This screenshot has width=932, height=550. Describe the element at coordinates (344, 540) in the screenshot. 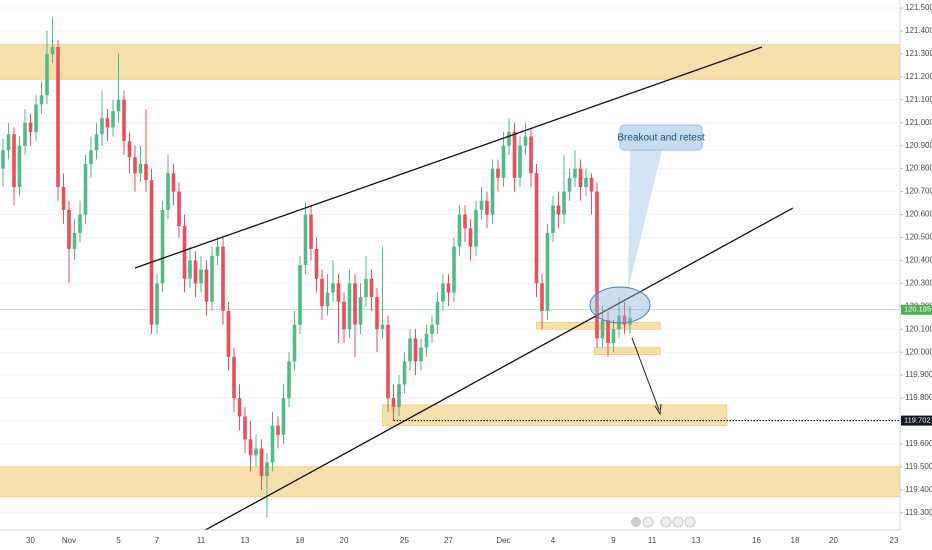

I see `x-tick-label: 20` at that location.